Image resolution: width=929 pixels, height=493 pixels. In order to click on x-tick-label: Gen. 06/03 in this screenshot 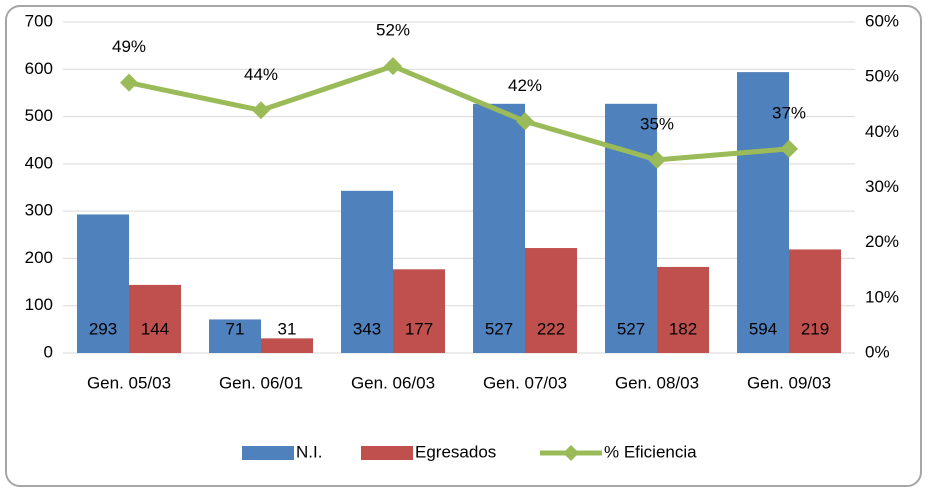, I will do `click(393, 382)`.